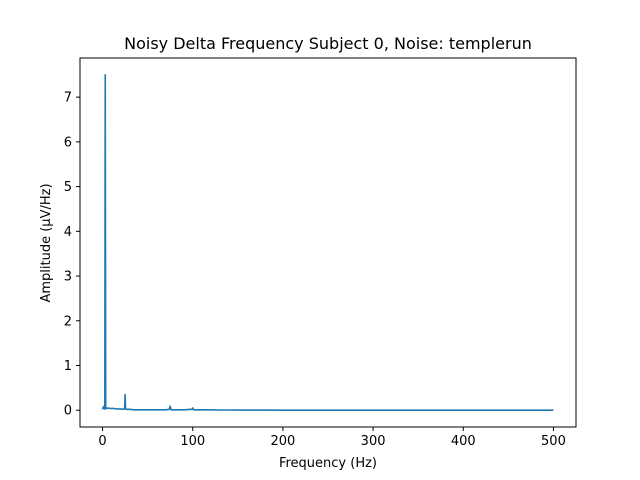 The width and height of the screenshot is (640, 480). I want to click on x-tick-label: 300, so click(373, 441).